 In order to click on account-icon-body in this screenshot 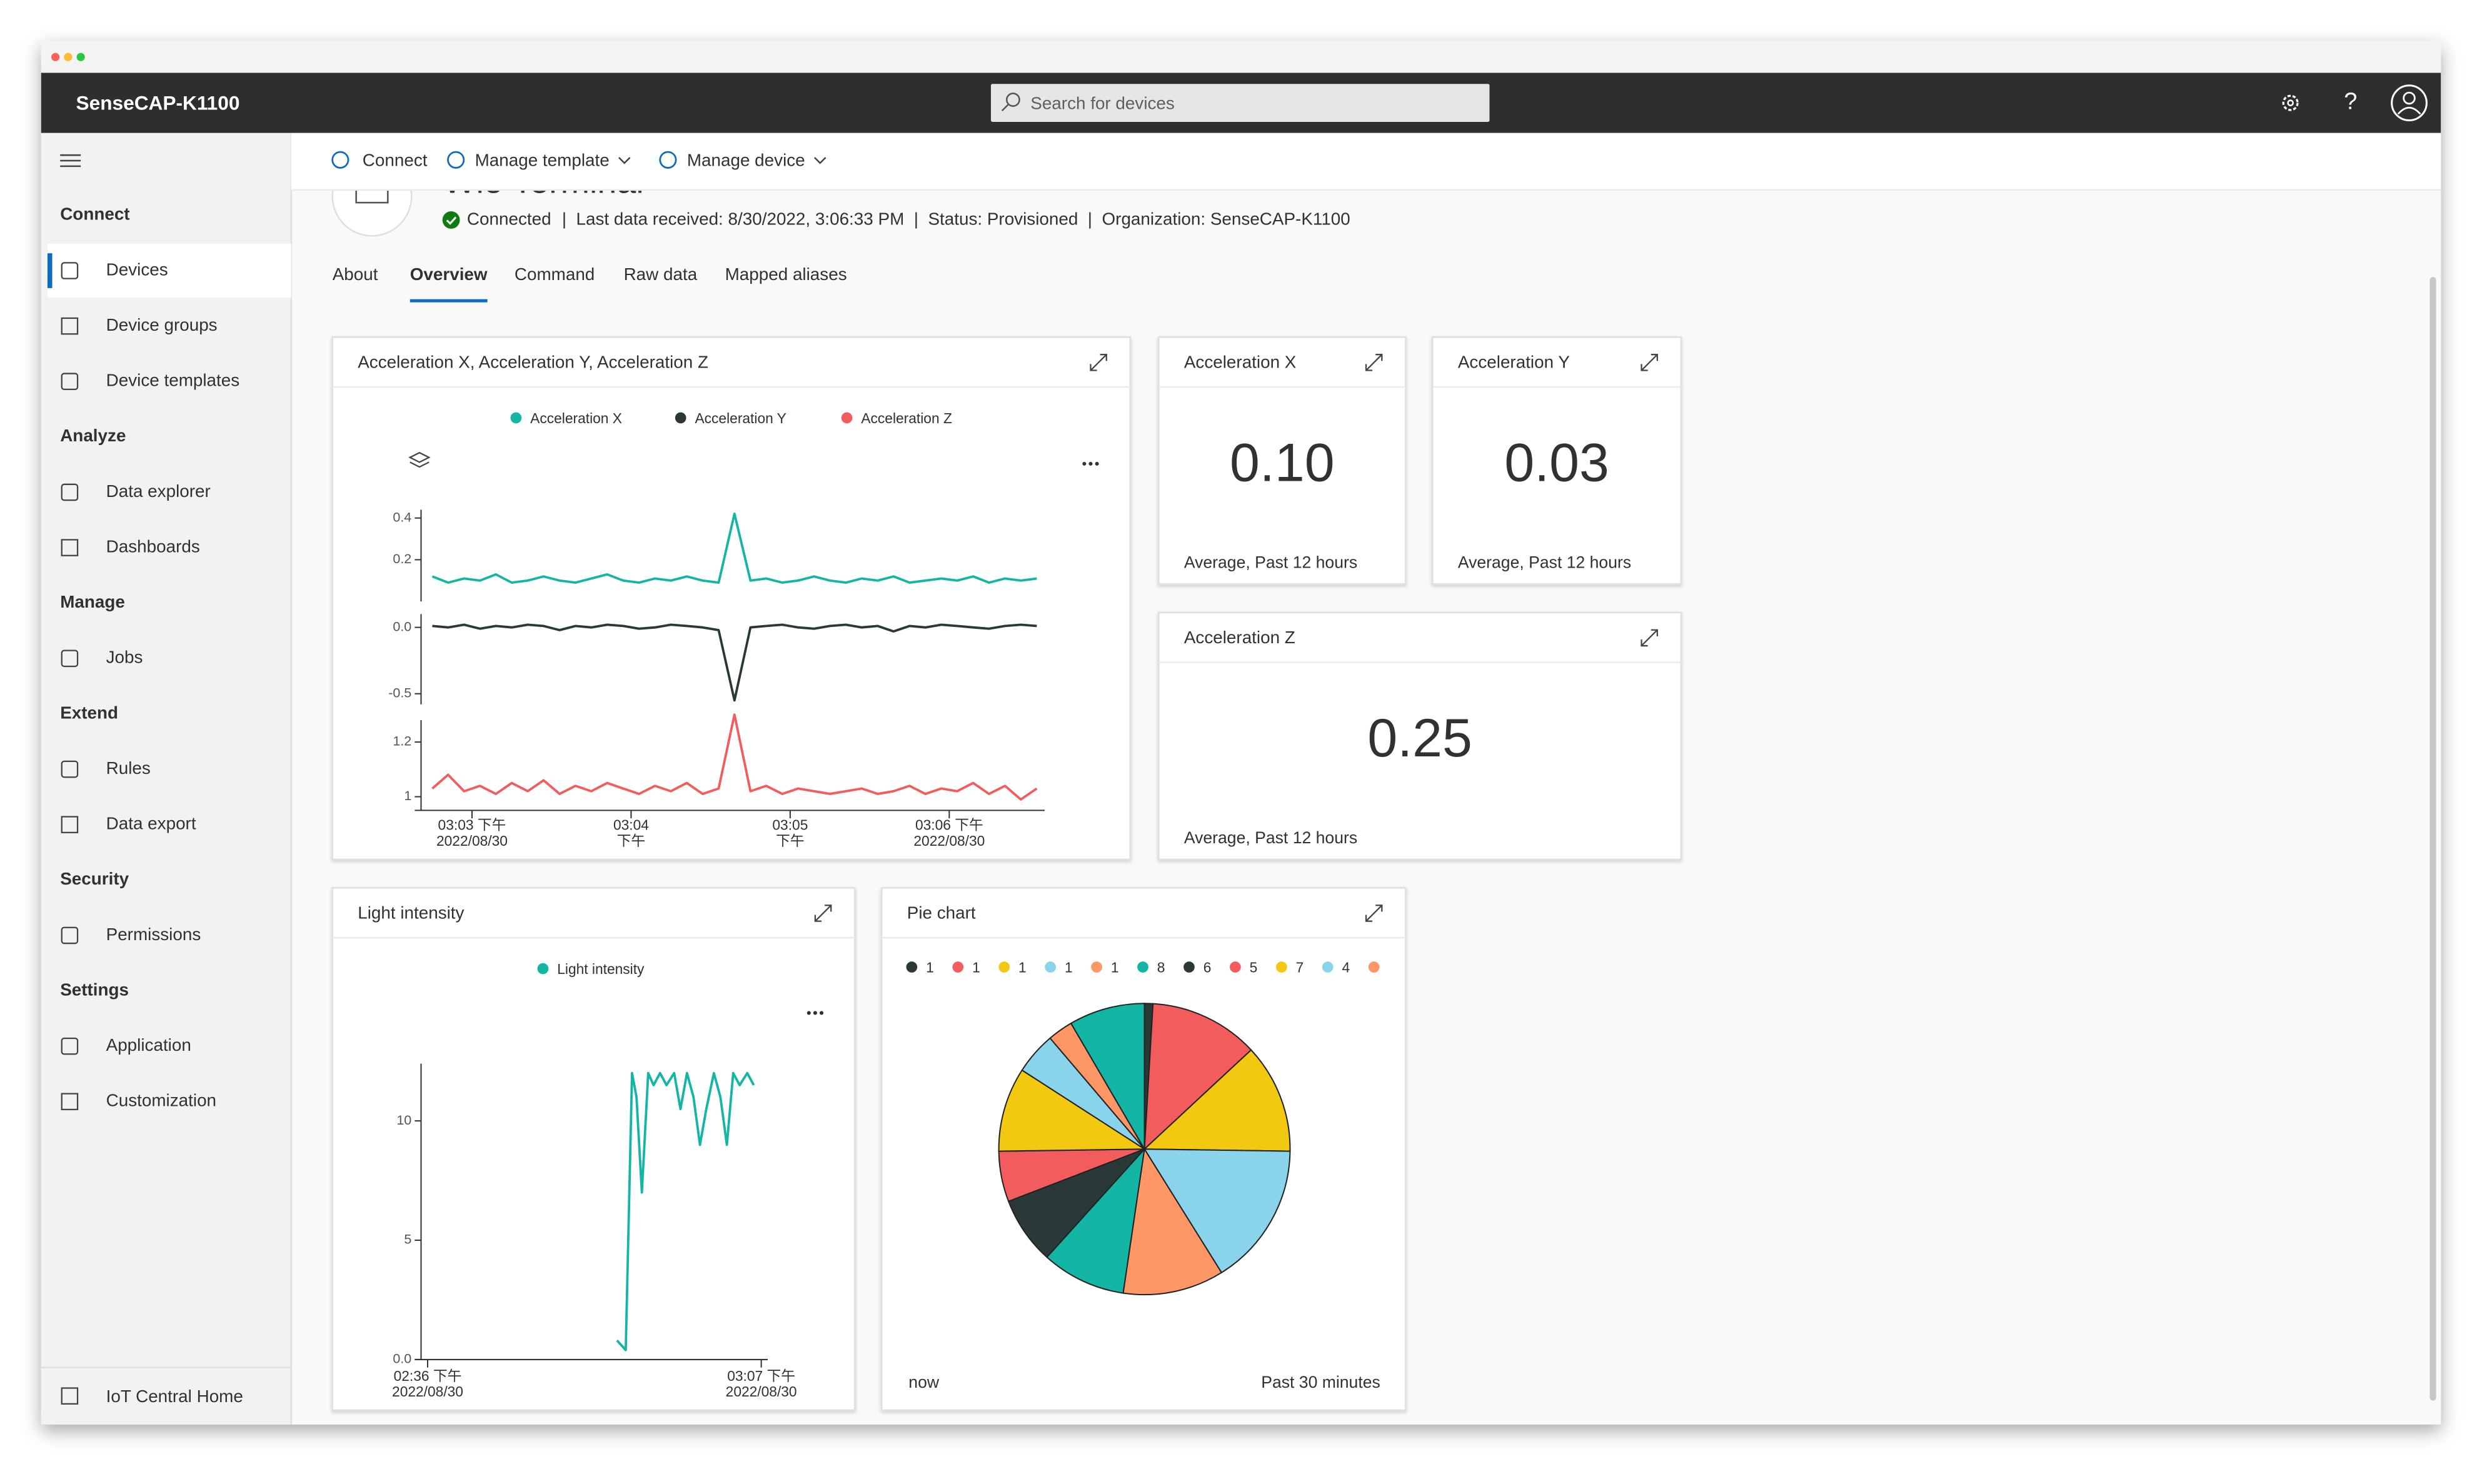, I will do `click(2409, 110)`.